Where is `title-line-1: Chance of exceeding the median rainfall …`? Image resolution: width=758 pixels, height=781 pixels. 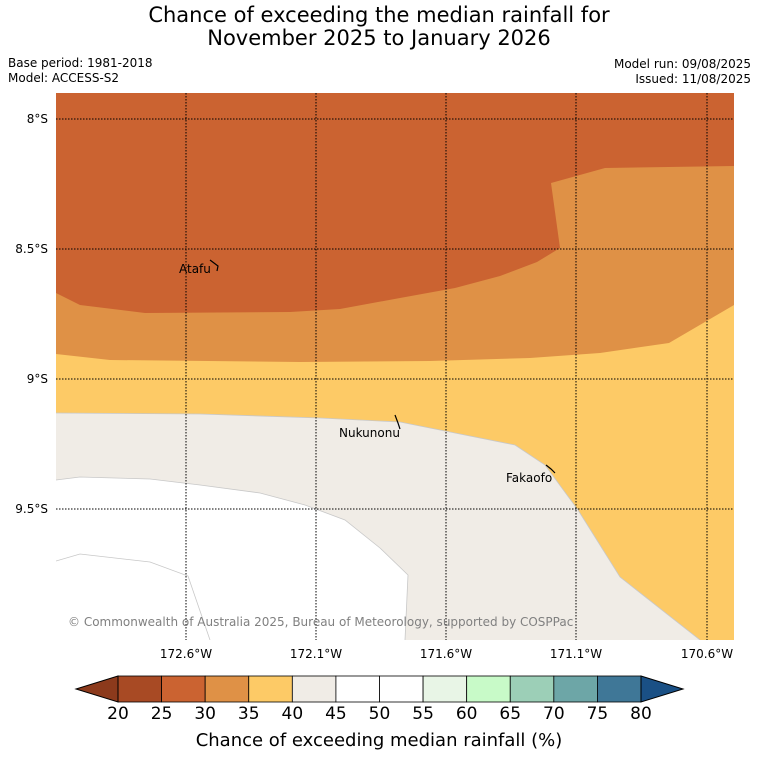
title-line-1: Chance of exceeding the median rainfall … is located at coordinates (379, 15).